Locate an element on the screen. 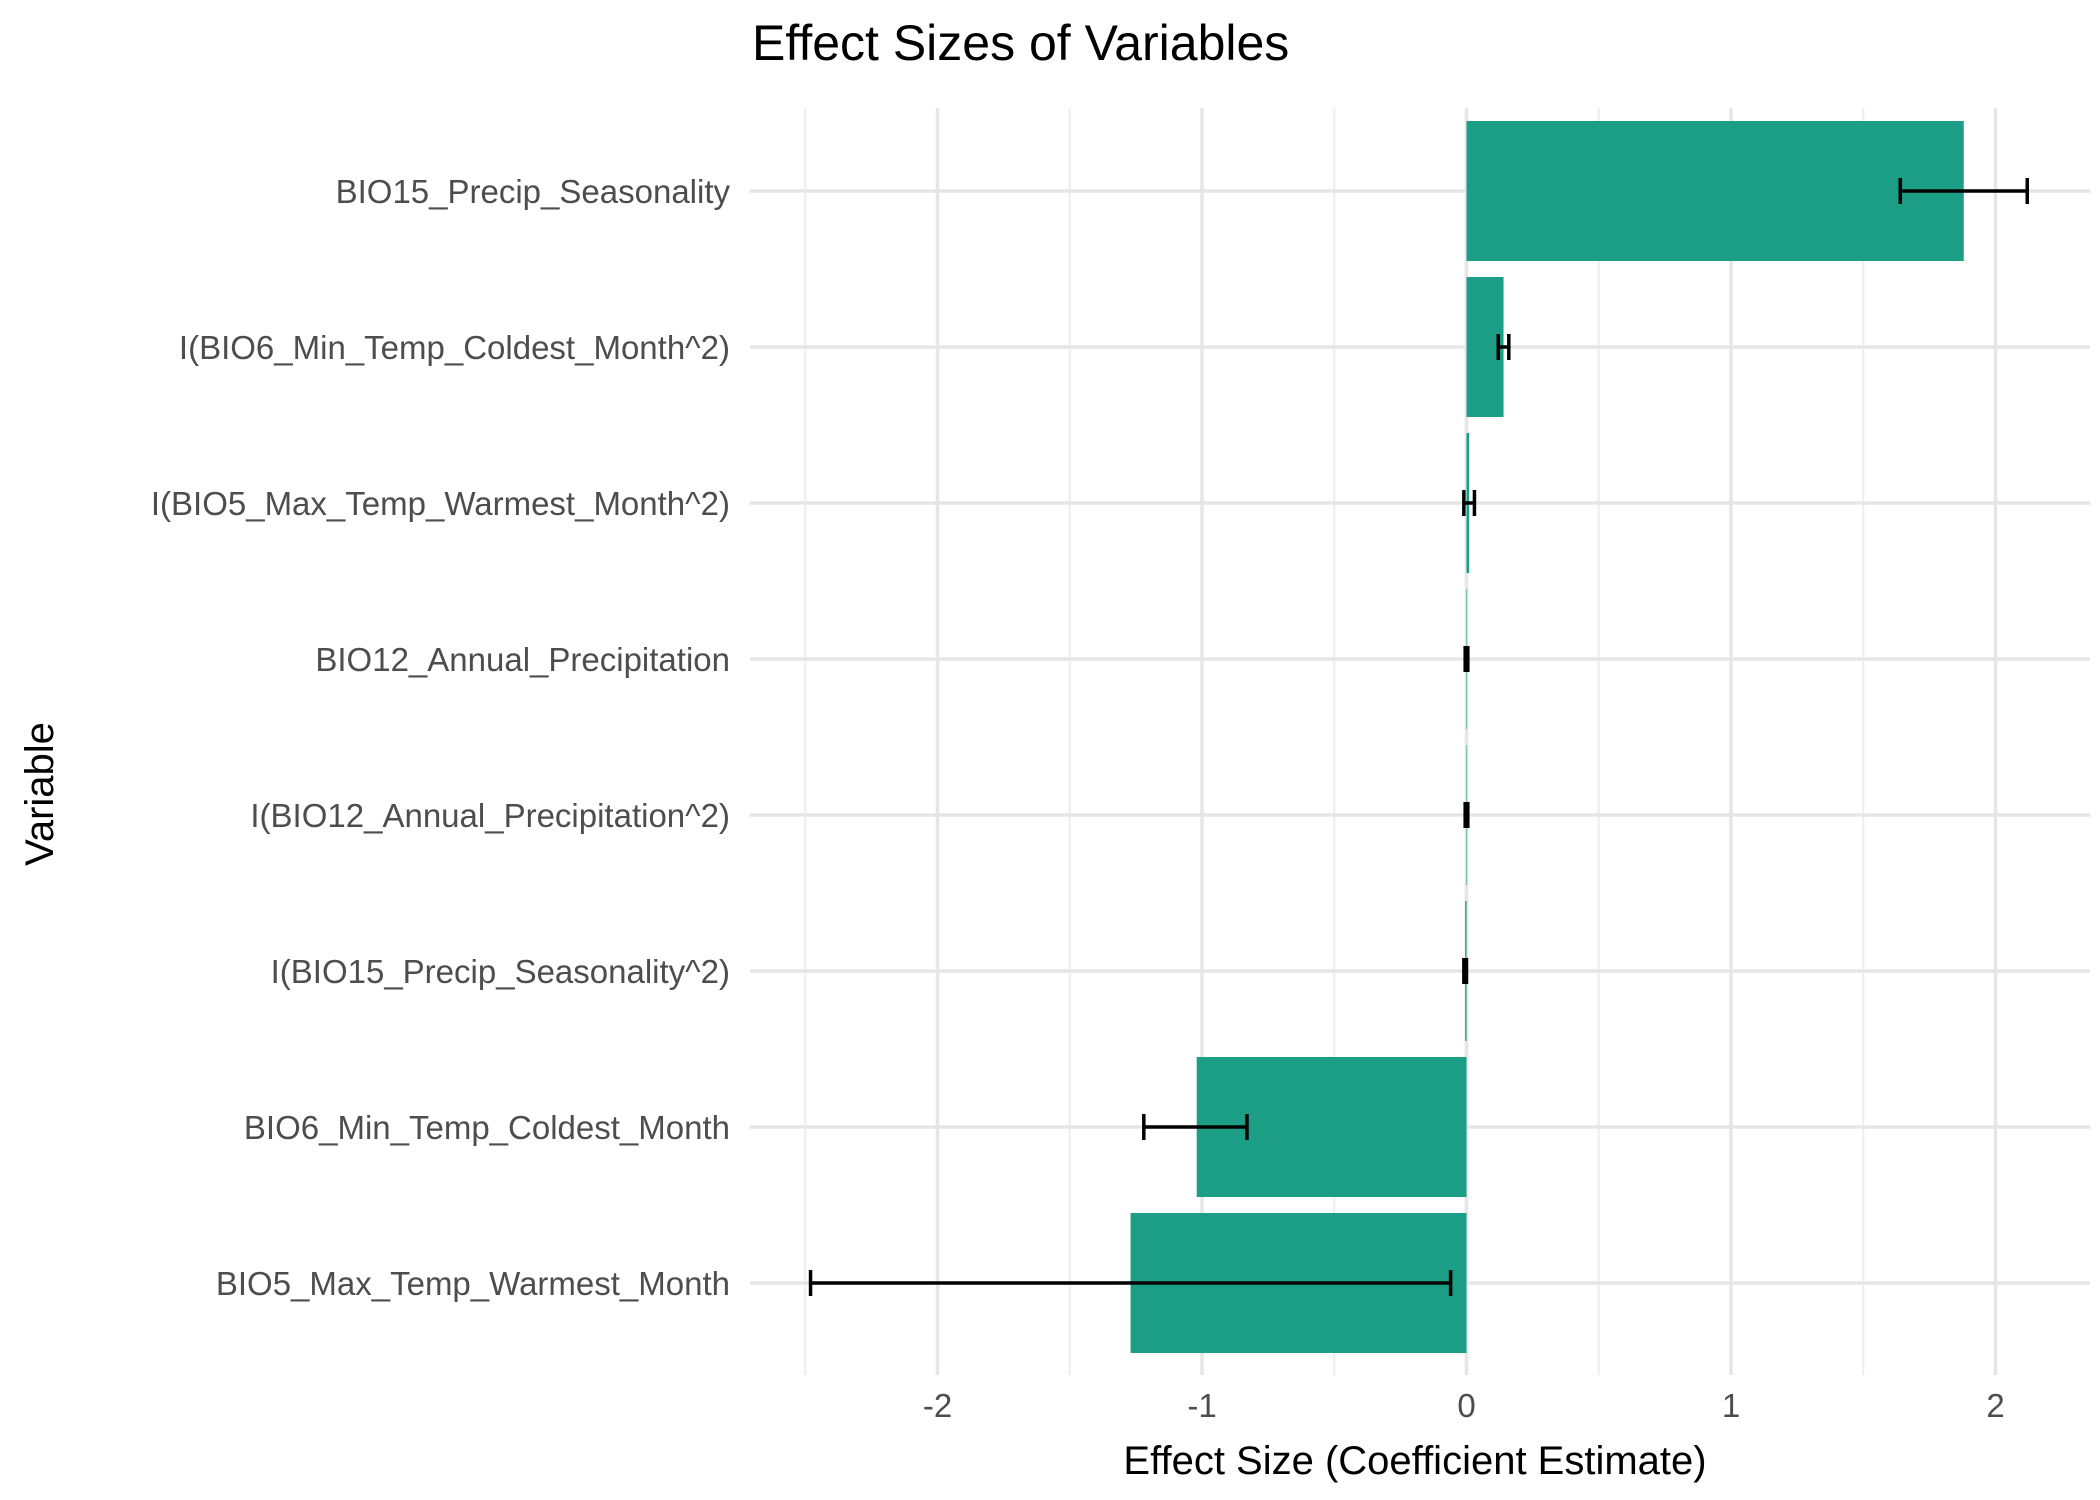  x-tick-labels: -2 -1 0 1 2 is located at coordinates (1464, 1405).